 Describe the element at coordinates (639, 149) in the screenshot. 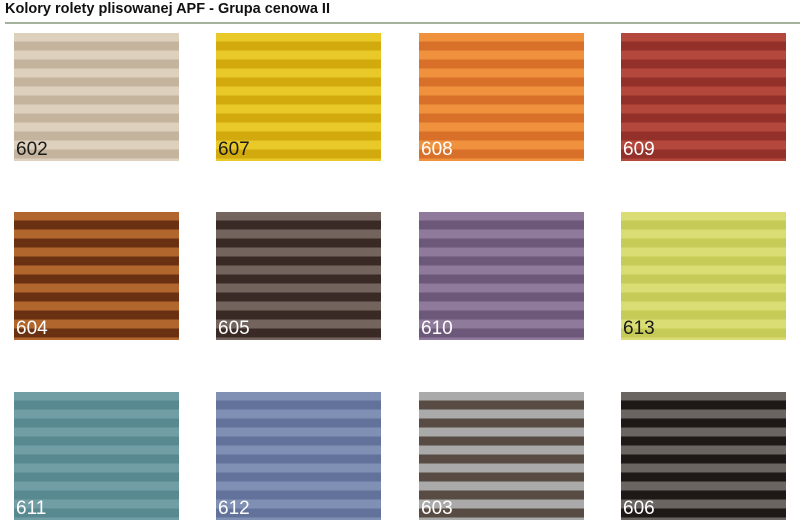

I see `swatch-code-label: 609` at that location.